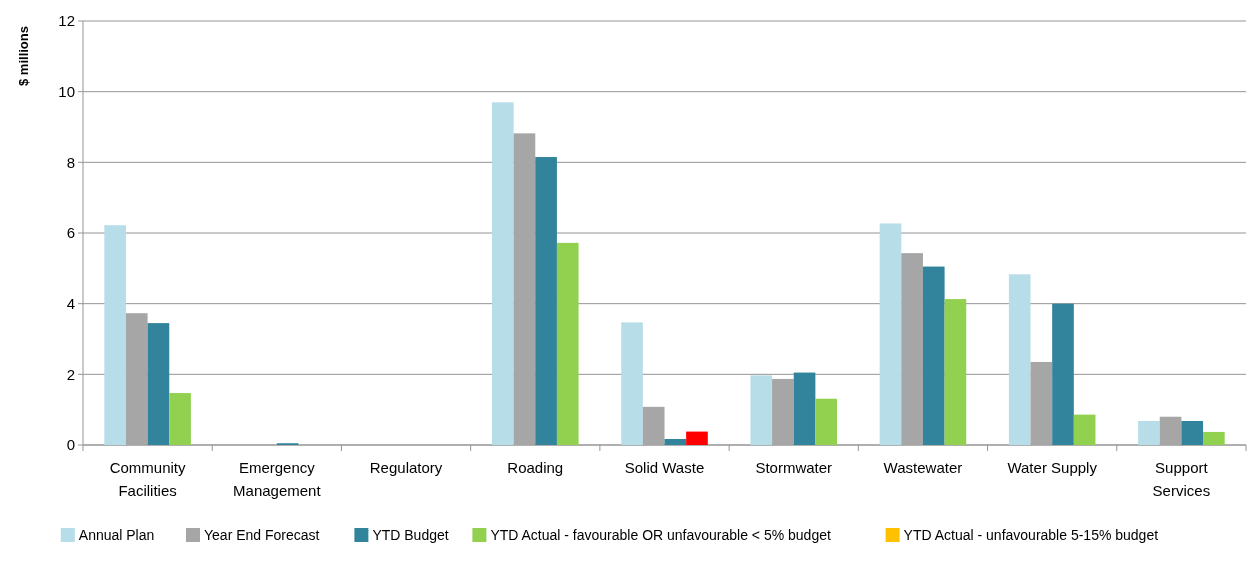 Image resolution: width=1258 pixels, height=588 pixels. Describe the element at coordinates (535, 467) in the screenshot. I see `x-tick-label: Roading` at that location.